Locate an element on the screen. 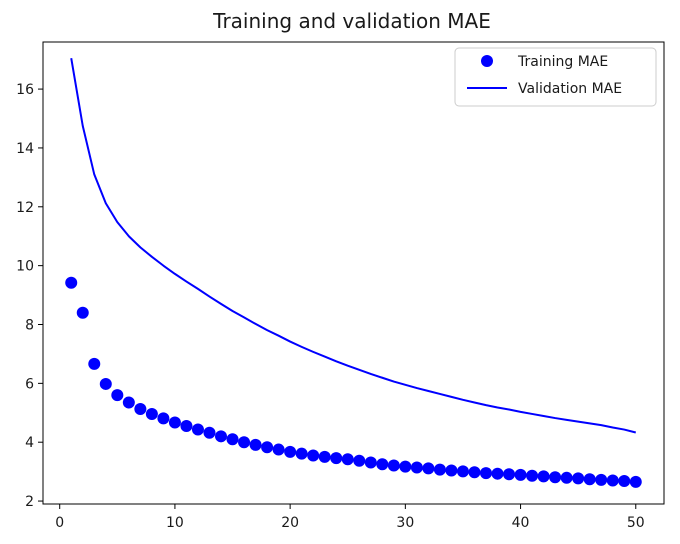 Image resolution: width=680 pixels, height=544 pixels. legend: Training MAE Validation MAE is located at coordinates (555, 77).